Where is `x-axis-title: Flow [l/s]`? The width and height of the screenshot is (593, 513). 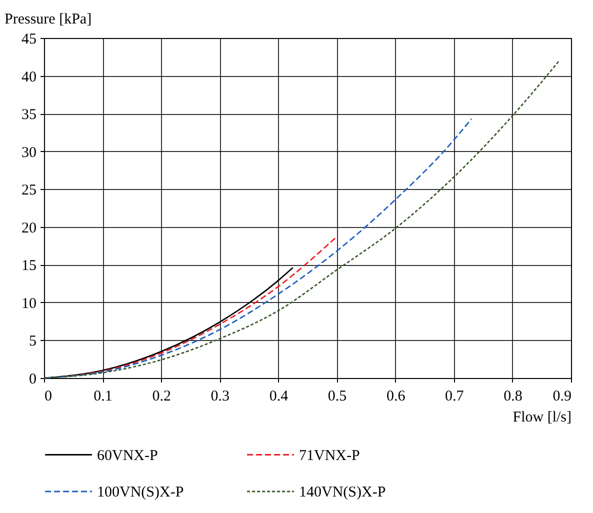 x-axis-title: Flow [l/s] is located at coordinates (542, 418).